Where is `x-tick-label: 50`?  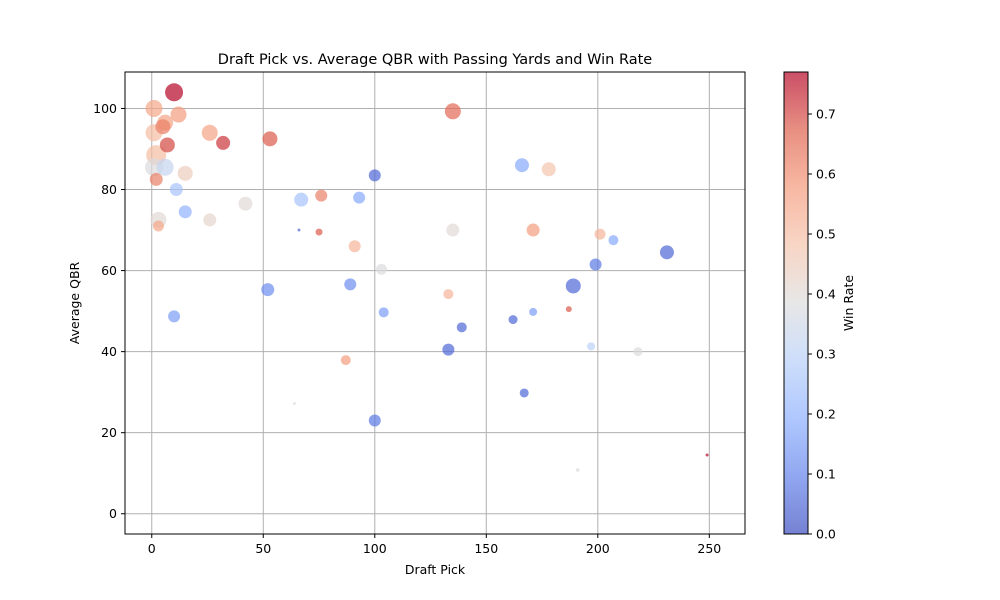 x-tick-label: 50 is located at coordinates (263, 548).